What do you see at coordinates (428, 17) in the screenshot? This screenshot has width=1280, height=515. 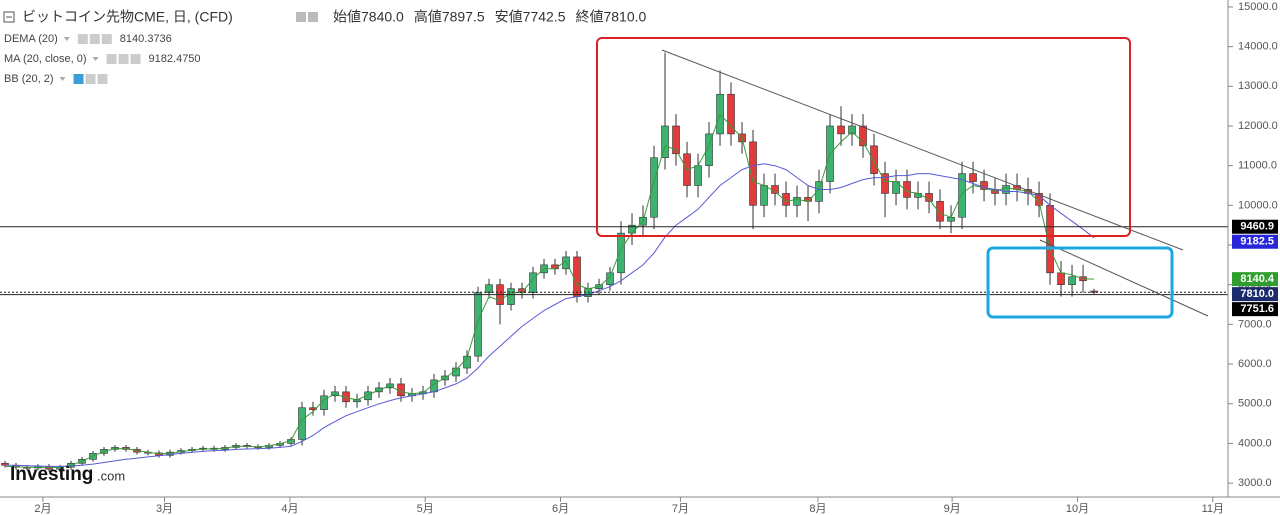 I see `ohlc-name: 高値` at bounding box center [428, 17].